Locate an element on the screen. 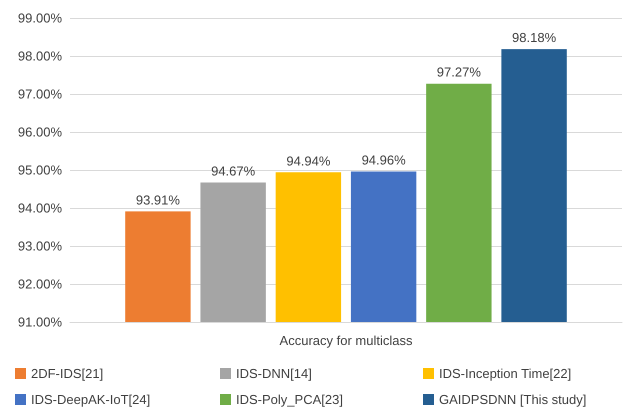 Image resolution: width=634 pixels, height=412 pixels. legend-label: 2DF-IDS[21] is located at coordinates (67, 373).